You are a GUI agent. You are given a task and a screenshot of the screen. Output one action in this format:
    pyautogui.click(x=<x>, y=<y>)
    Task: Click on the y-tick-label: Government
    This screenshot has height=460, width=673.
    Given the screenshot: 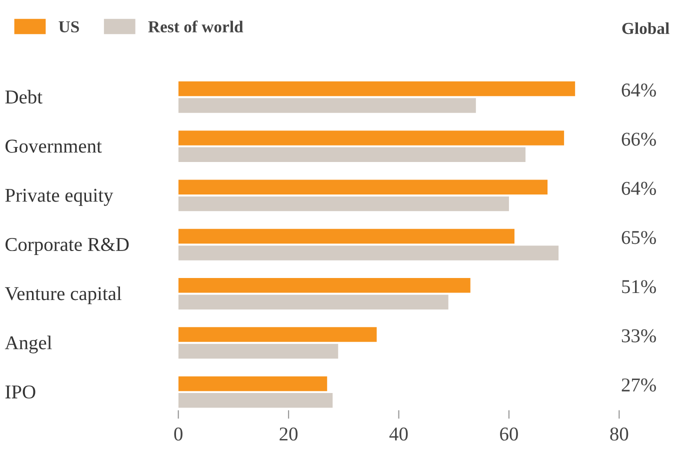 What is the action you would take?
    pyautogui.click(x=54, y=146)
    